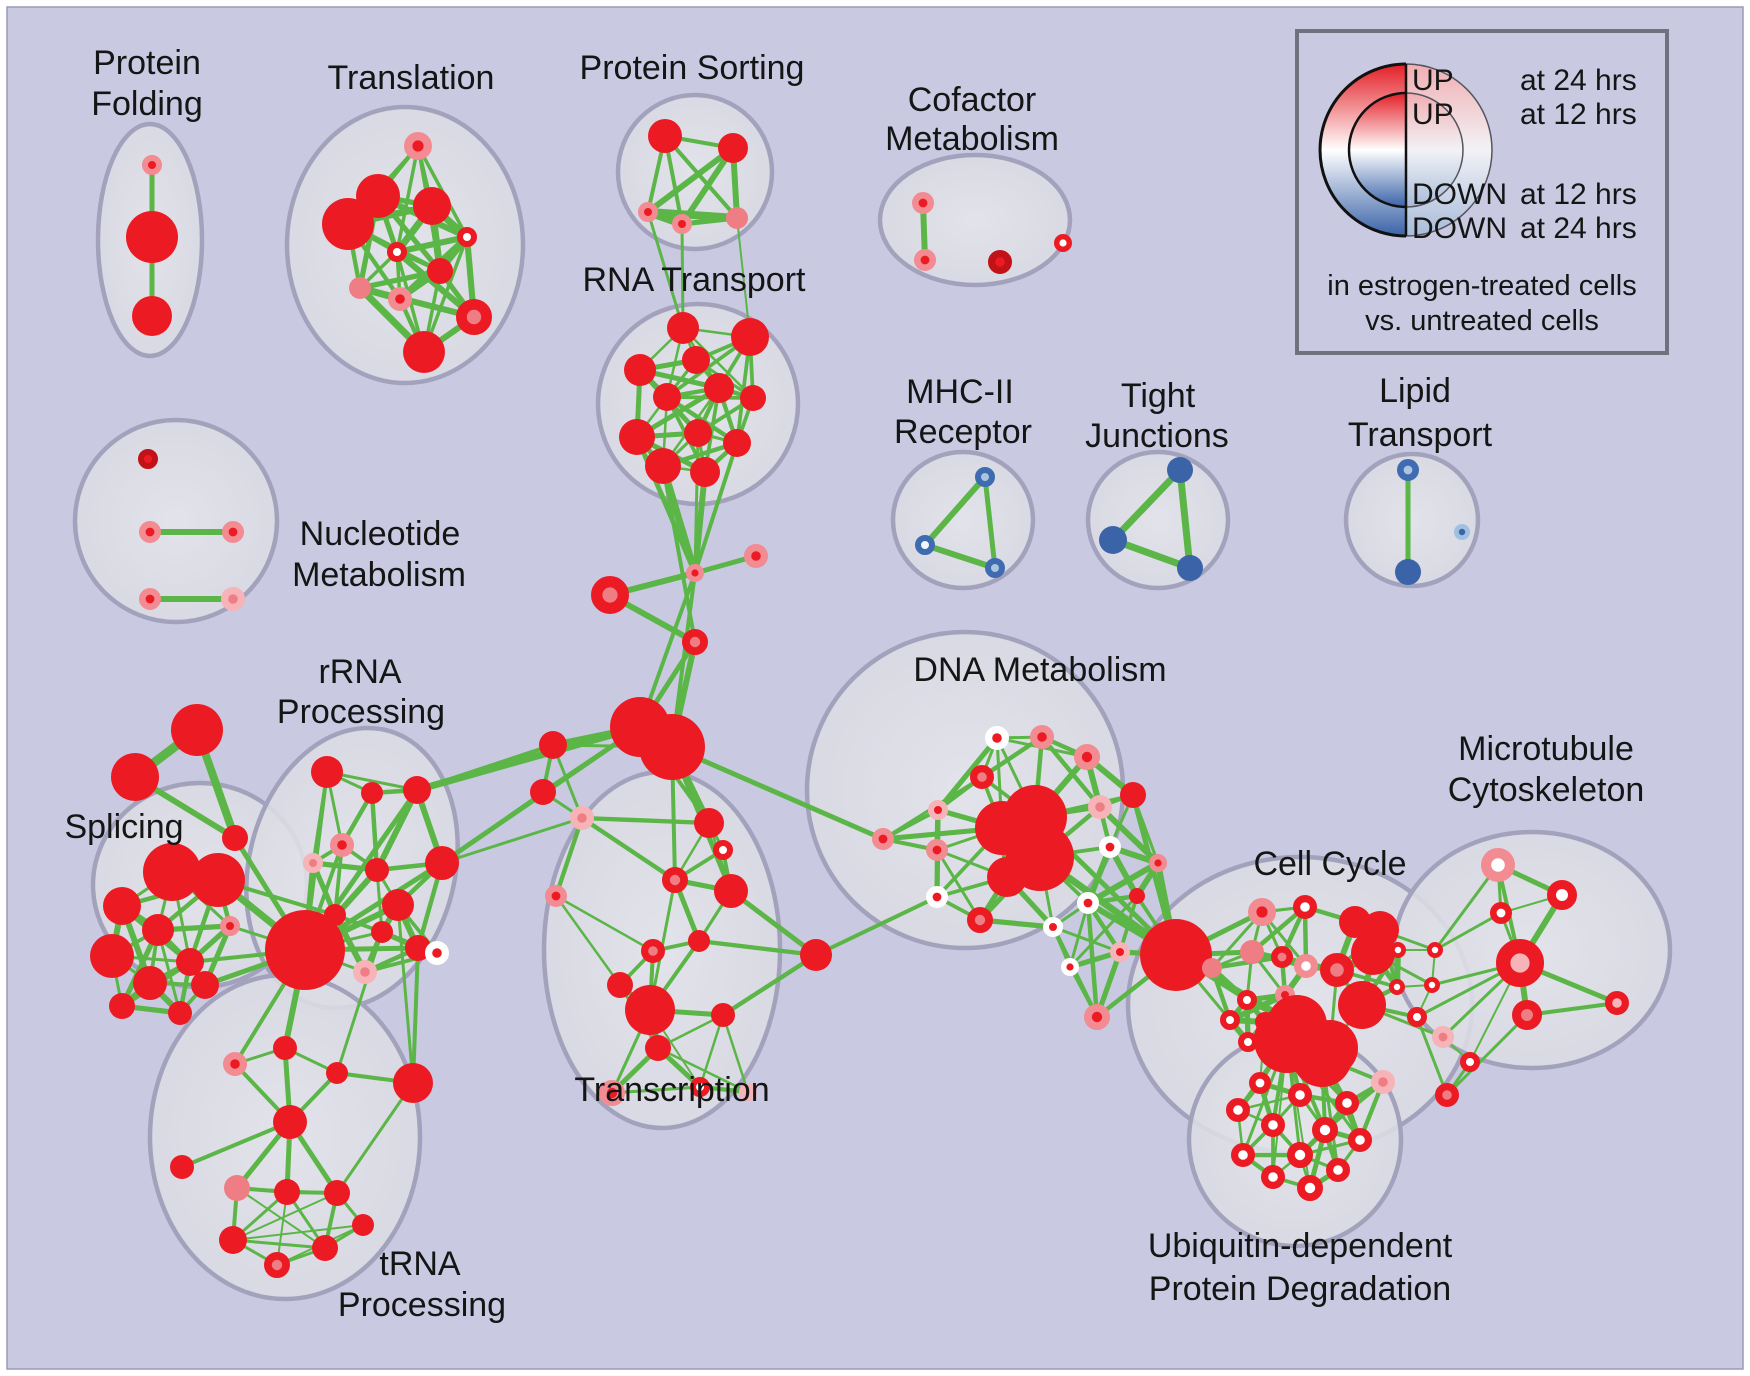  What do you see at coordinates (1459, 194) in the screenshot?
I see `legend-direction-2: DOWN` at bounding box center [1459, 194].